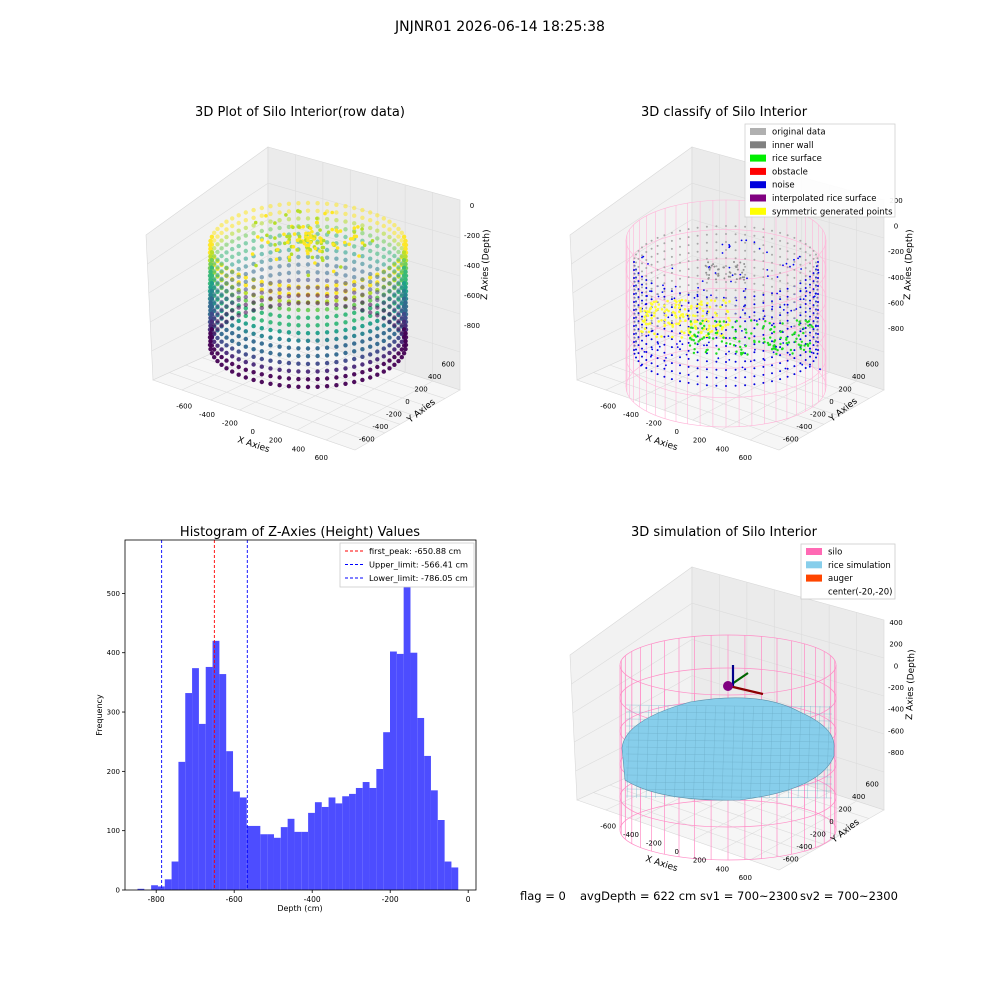 The width and height of the screenshot is (1000, 1000). What do you see at coordinates (860, 592) in the screenshot?
I see `legend-label: center(-20,-20)` at bounding box center [860, 592].